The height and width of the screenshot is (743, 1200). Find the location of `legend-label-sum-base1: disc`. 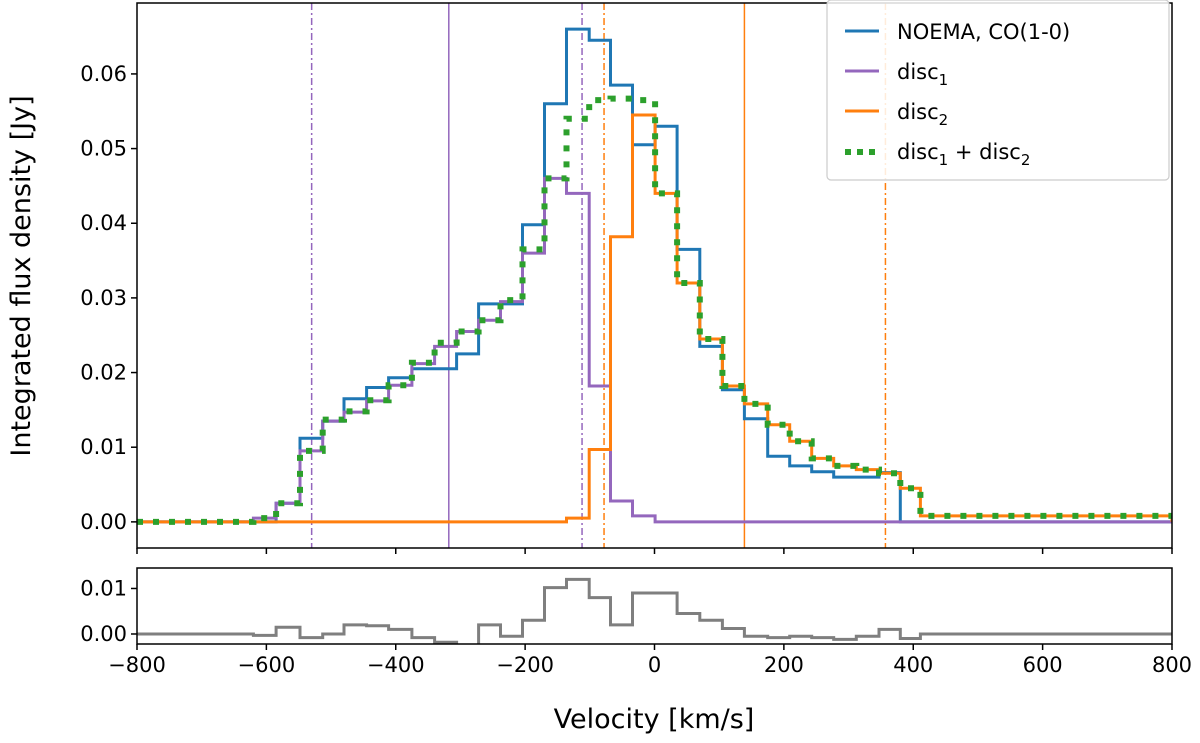

legend-label-sum-base1: disc is located at coordinates (918, 152).